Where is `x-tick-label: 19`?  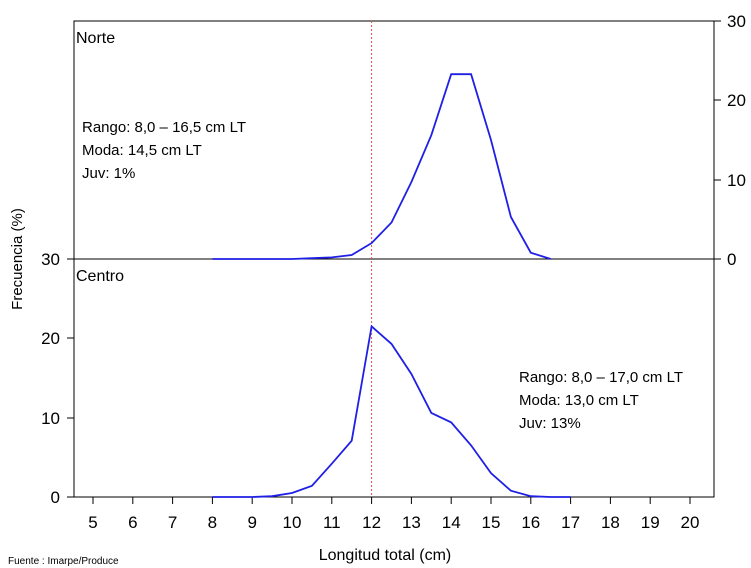
x-tick-label: 19 is located at coordinates (650, 522).